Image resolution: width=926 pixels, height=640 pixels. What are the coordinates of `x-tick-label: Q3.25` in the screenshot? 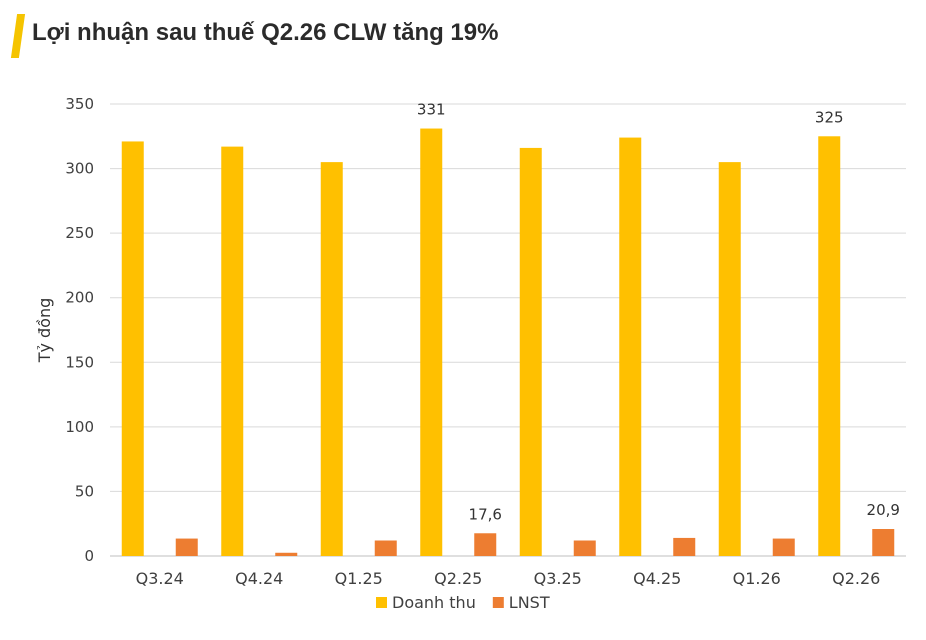 It's located at (558, 578).